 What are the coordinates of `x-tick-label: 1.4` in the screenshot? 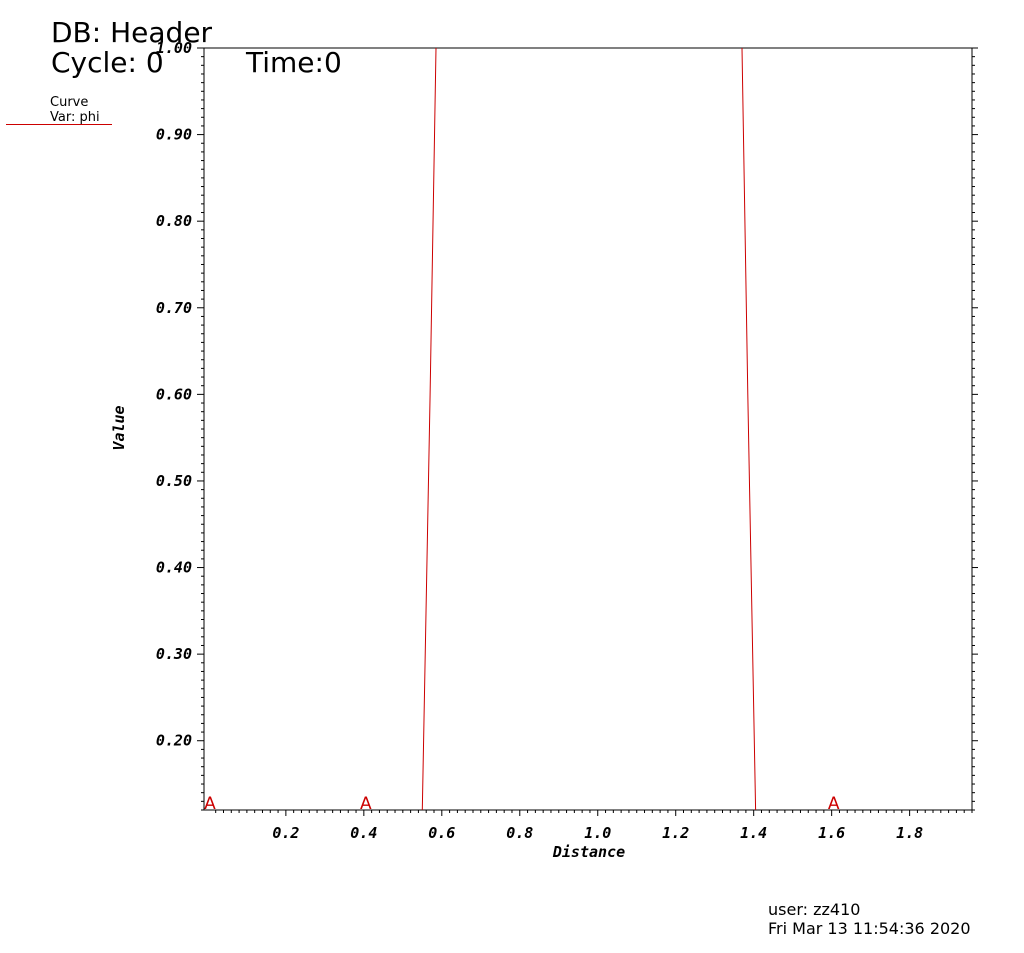 It's located at (753, 833).